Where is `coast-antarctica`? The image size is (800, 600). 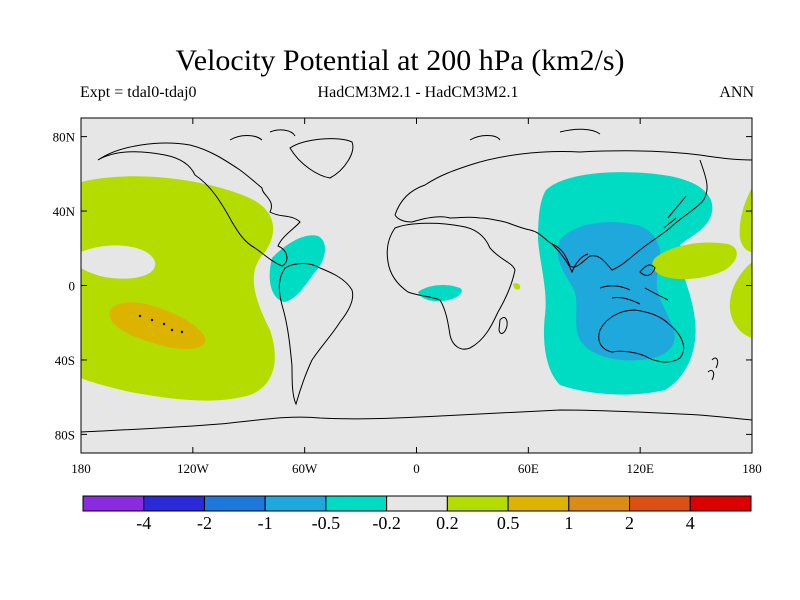
coast-antarctica is located at coordinates (416, 421).